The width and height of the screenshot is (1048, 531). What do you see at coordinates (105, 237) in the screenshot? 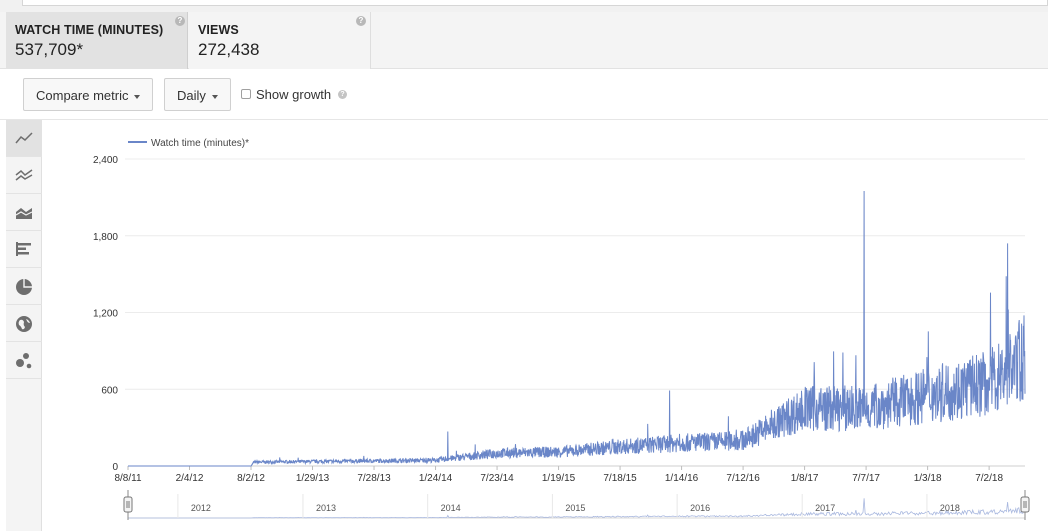
I see `y-tick-label: 1,800` at bounding box center [105, 237].